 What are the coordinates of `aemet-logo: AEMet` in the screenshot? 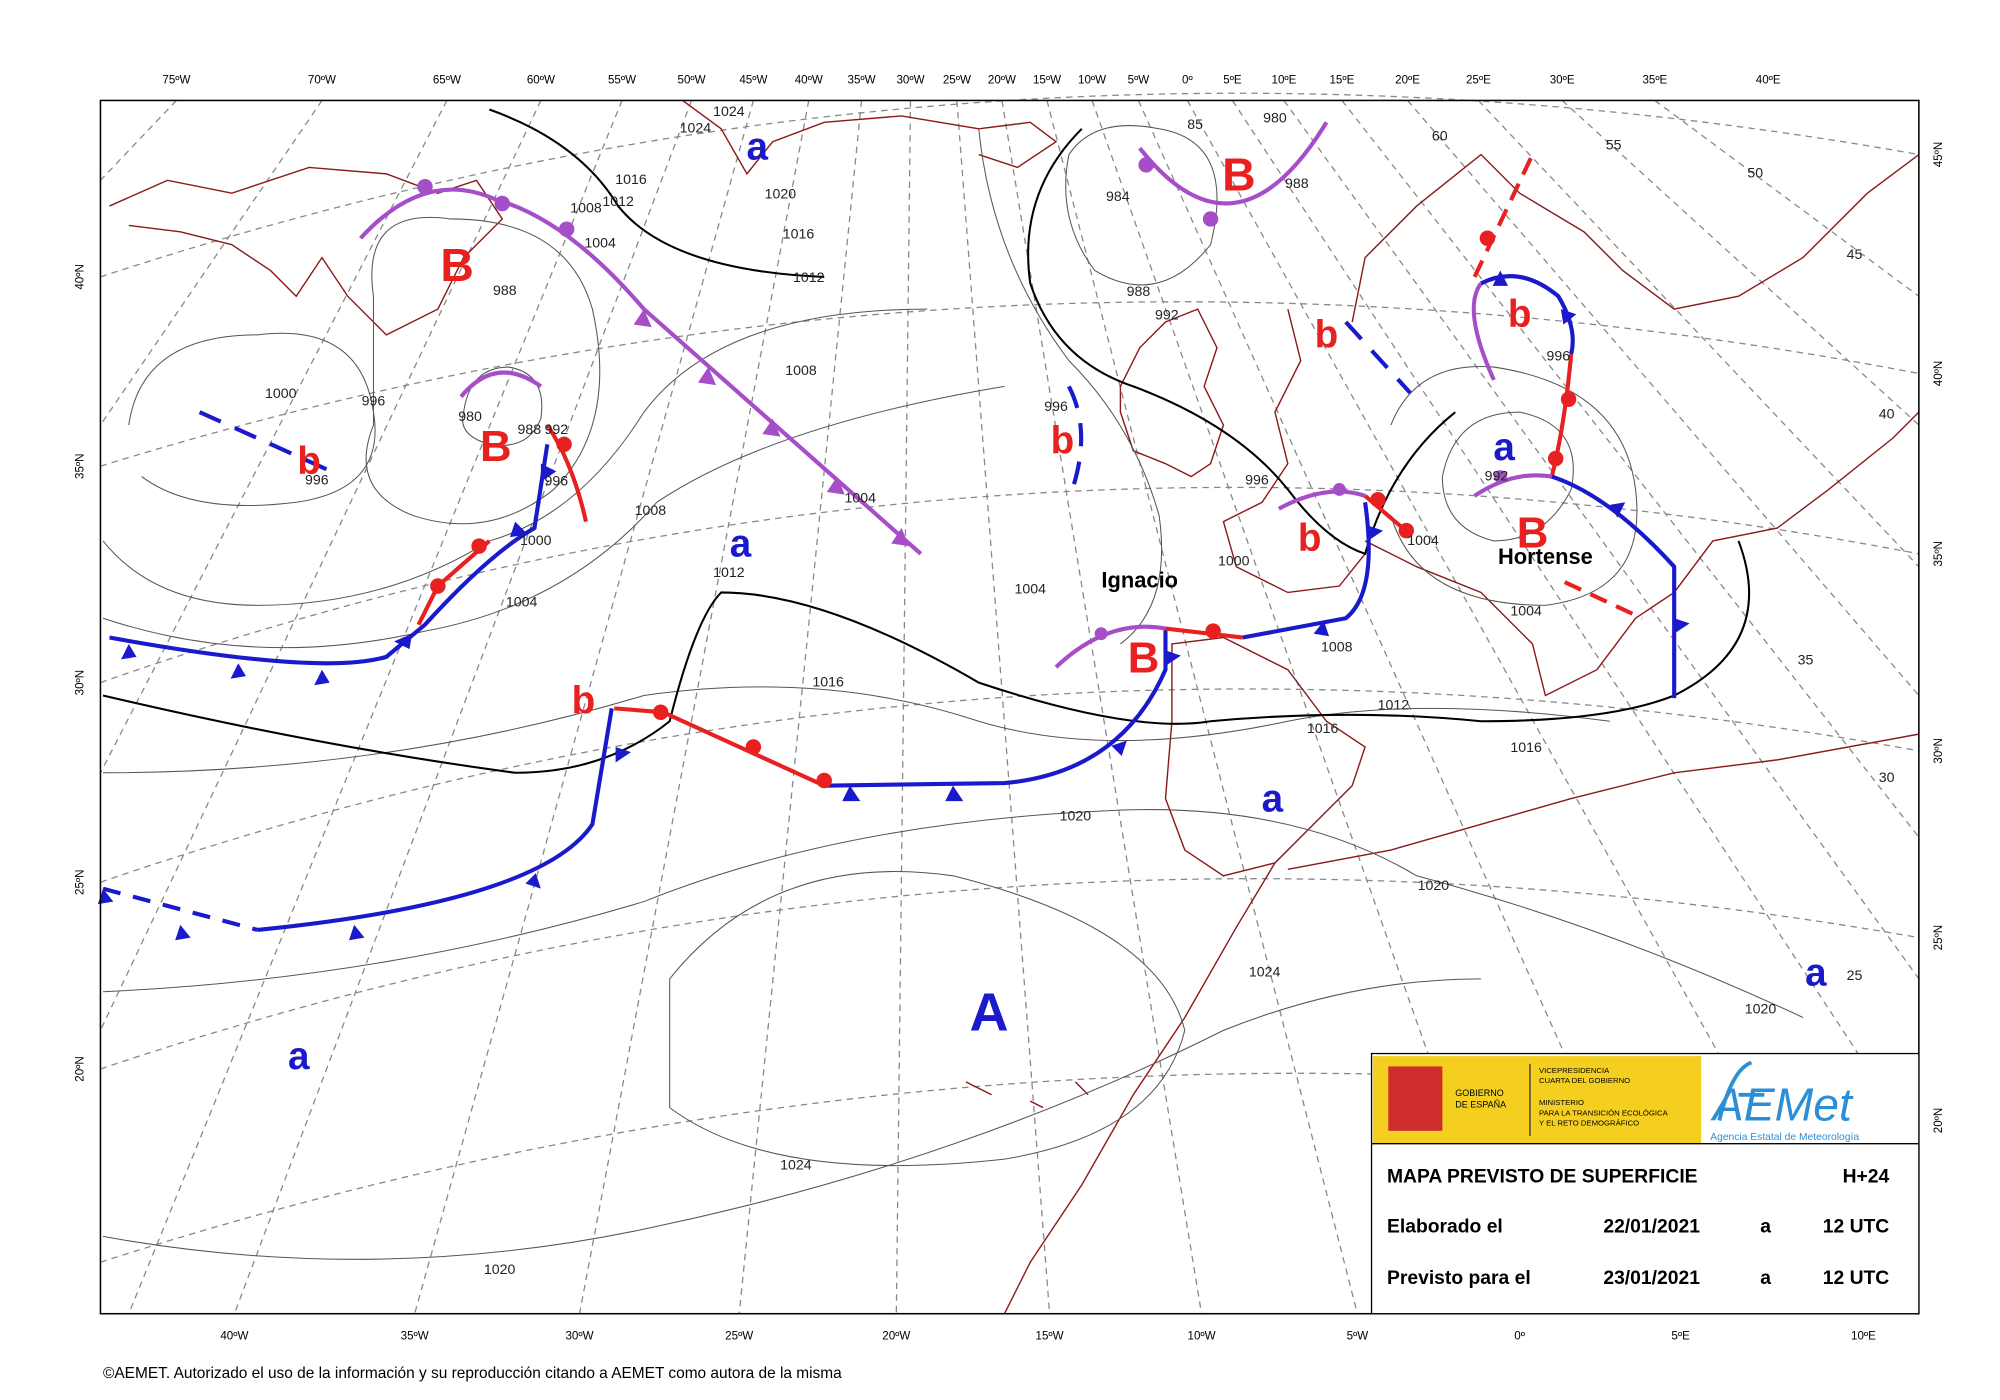 It's located at (1782, 1105).